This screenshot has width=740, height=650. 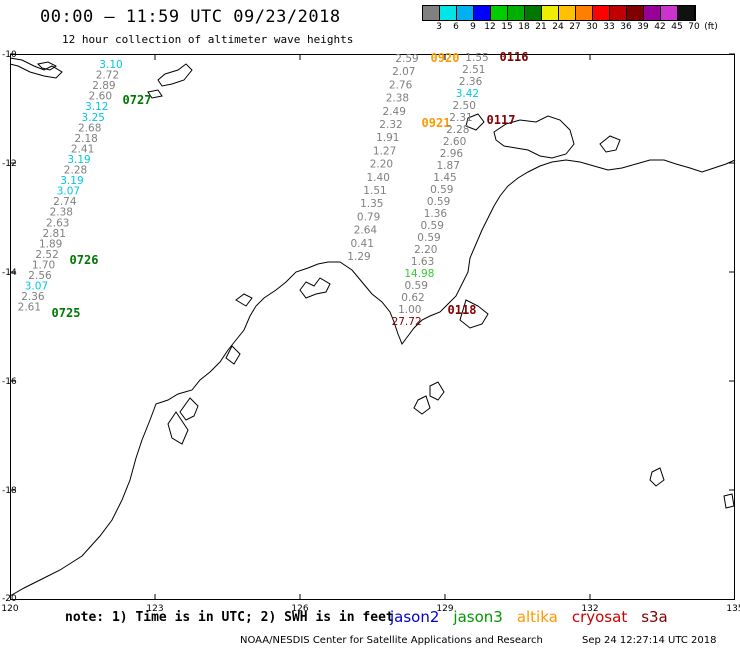 I want to click on color-scale-label: 36, so click(x=626, y=27).